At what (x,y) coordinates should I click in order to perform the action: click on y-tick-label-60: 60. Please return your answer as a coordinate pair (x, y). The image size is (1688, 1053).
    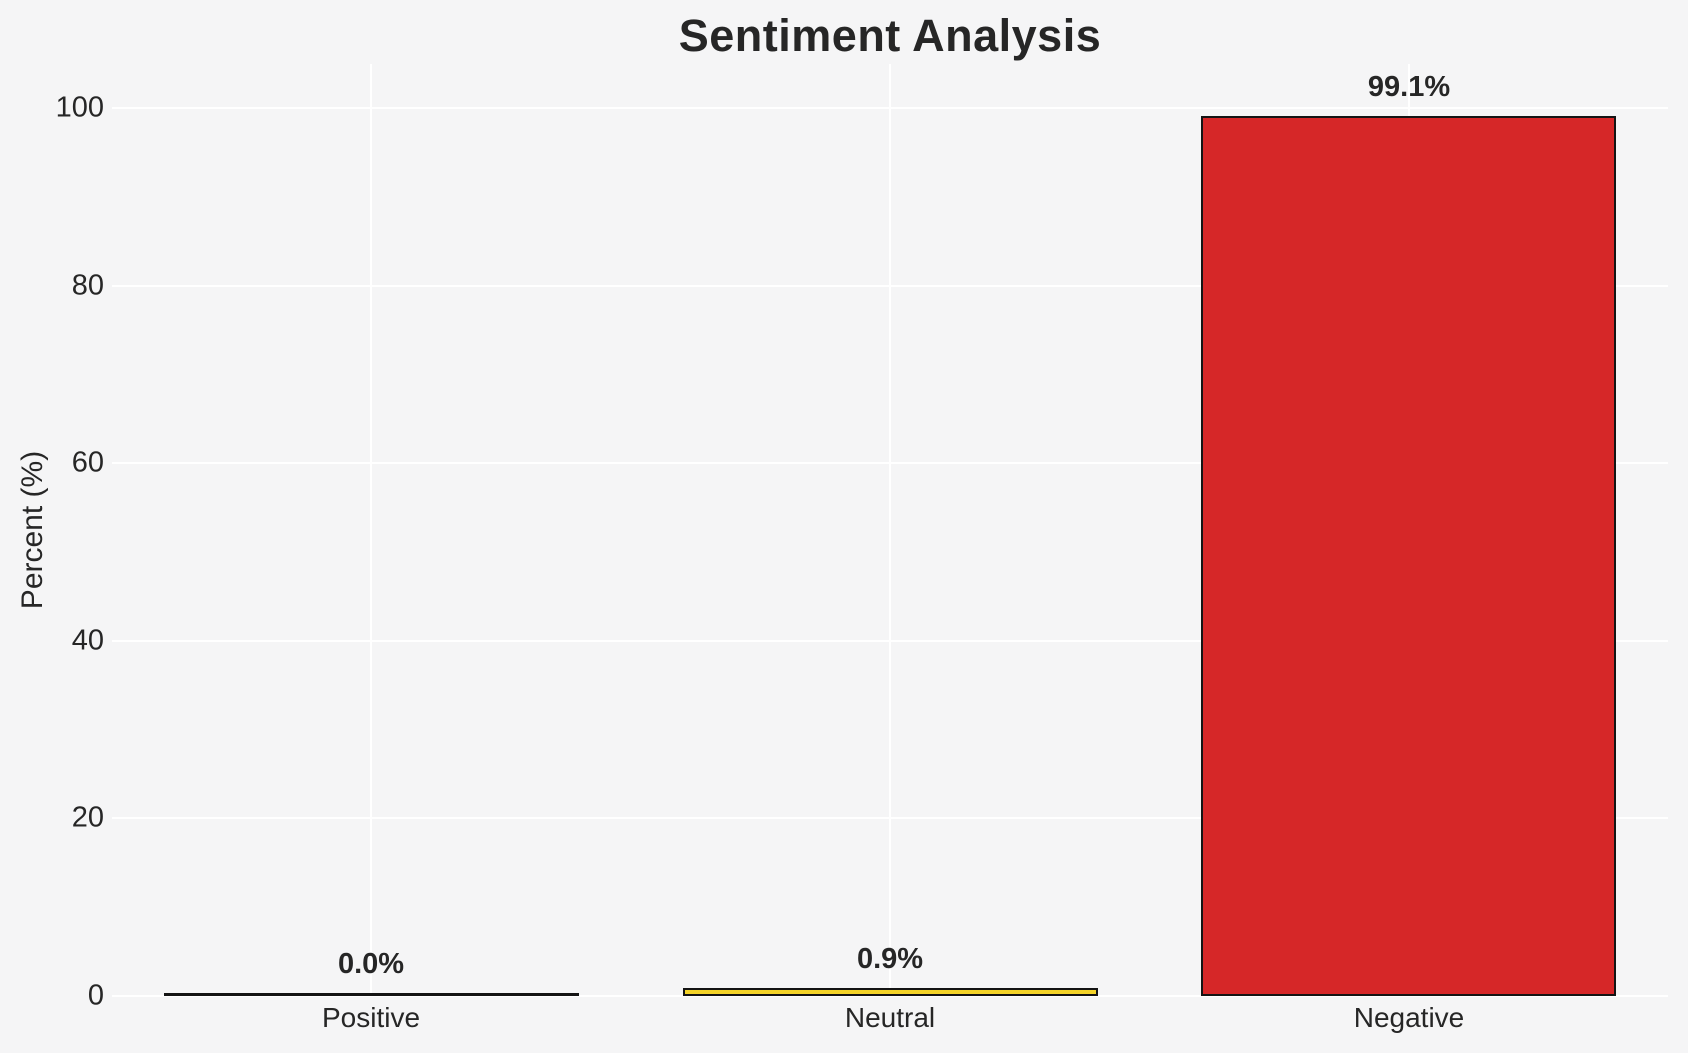
    Looking at the image, I should click on (87, 462).